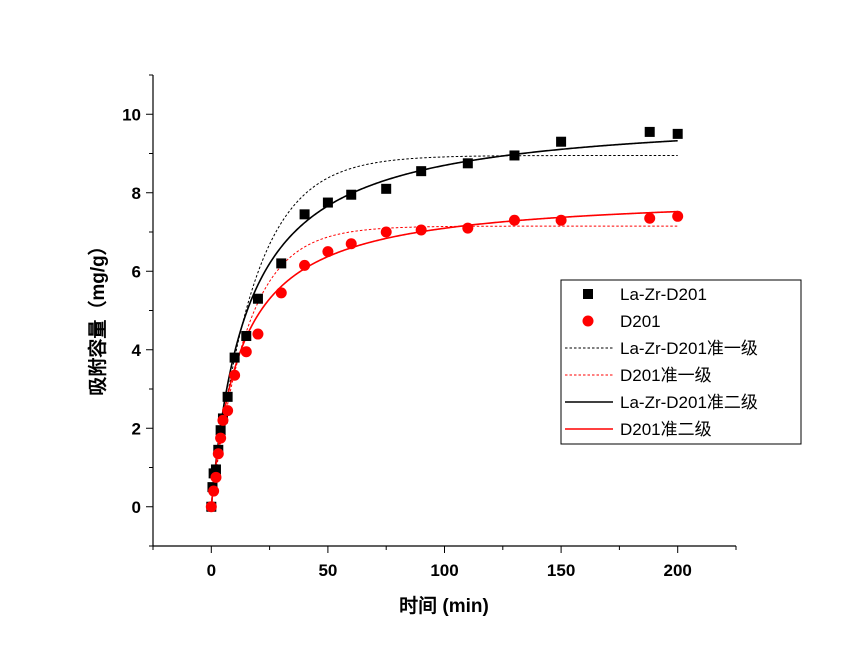 The width and height of the screenshot is (856, 657). Describe the element at coordinates (444, 570) in the screenshot. I see `x-tick-label: 100` at that location.